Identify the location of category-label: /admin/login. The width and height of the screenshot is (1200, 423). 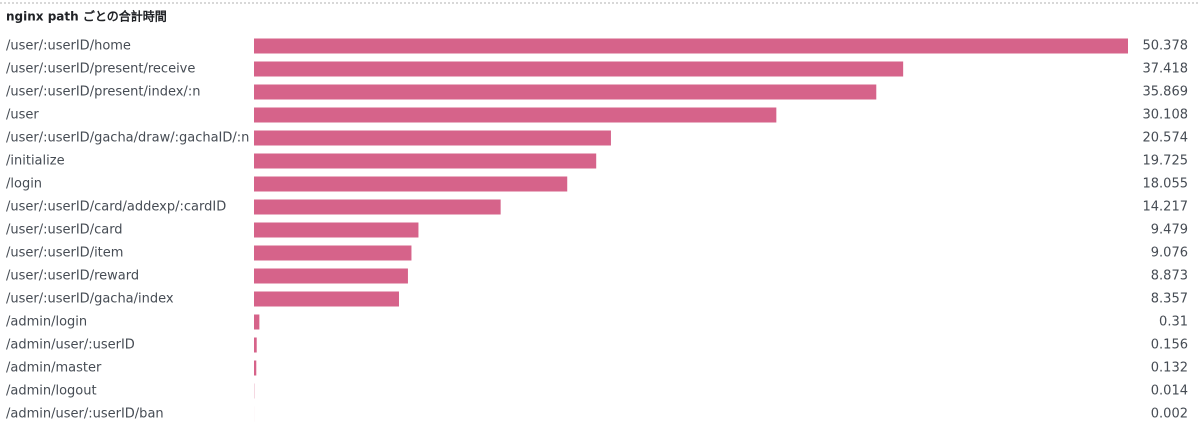
(46, 322).